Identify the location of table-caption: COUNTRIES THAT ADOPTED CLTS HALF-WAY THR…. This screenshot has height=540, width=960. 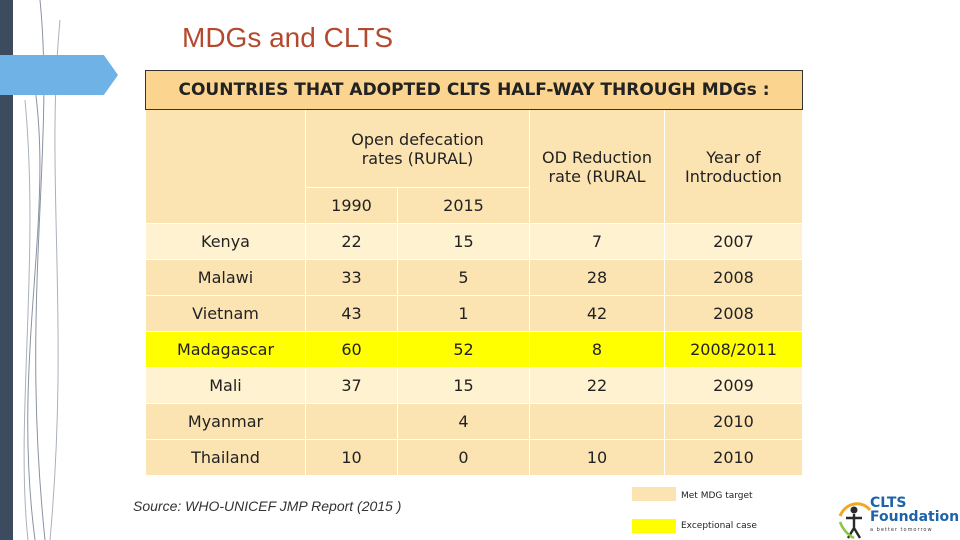
(474, 90).